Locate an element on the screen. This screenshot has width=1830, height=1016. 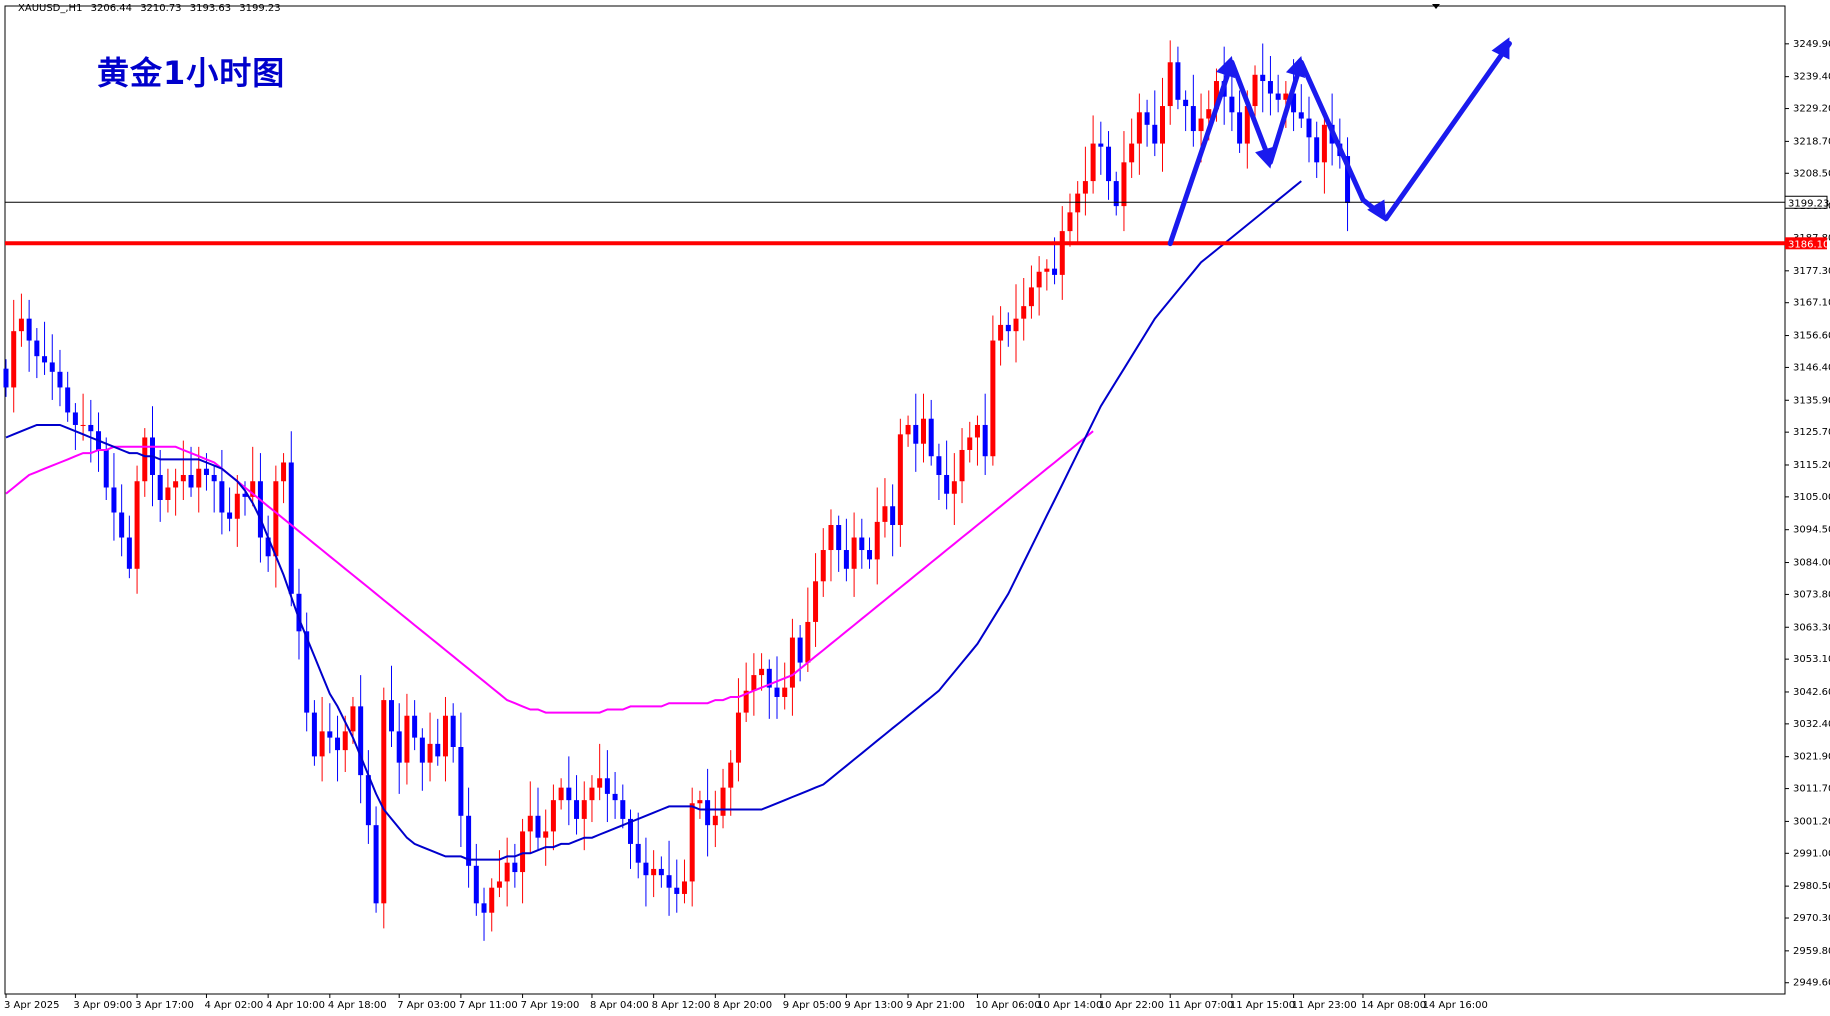
y-tick-label: 3105.00 is located at coordinates (1811, 497).